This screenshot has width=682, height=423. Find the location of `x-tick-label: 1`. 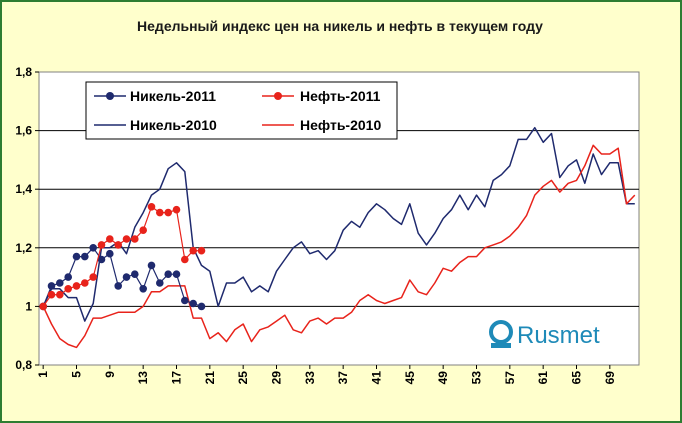

x-tick-label: 1 is located at coordinates (43, 374).